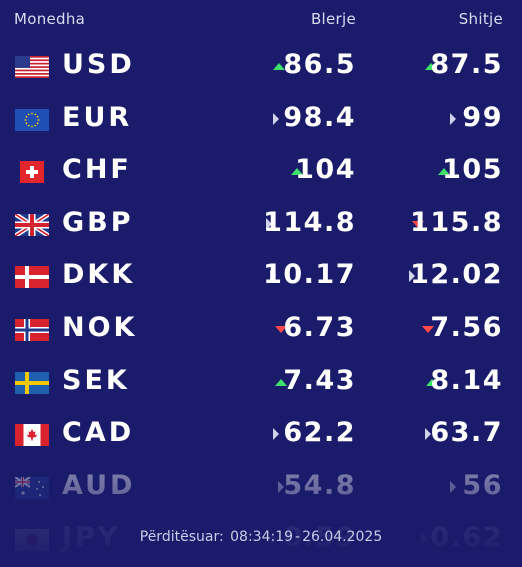  I want to click on buy-rate: 54.8, so click(319, 485).